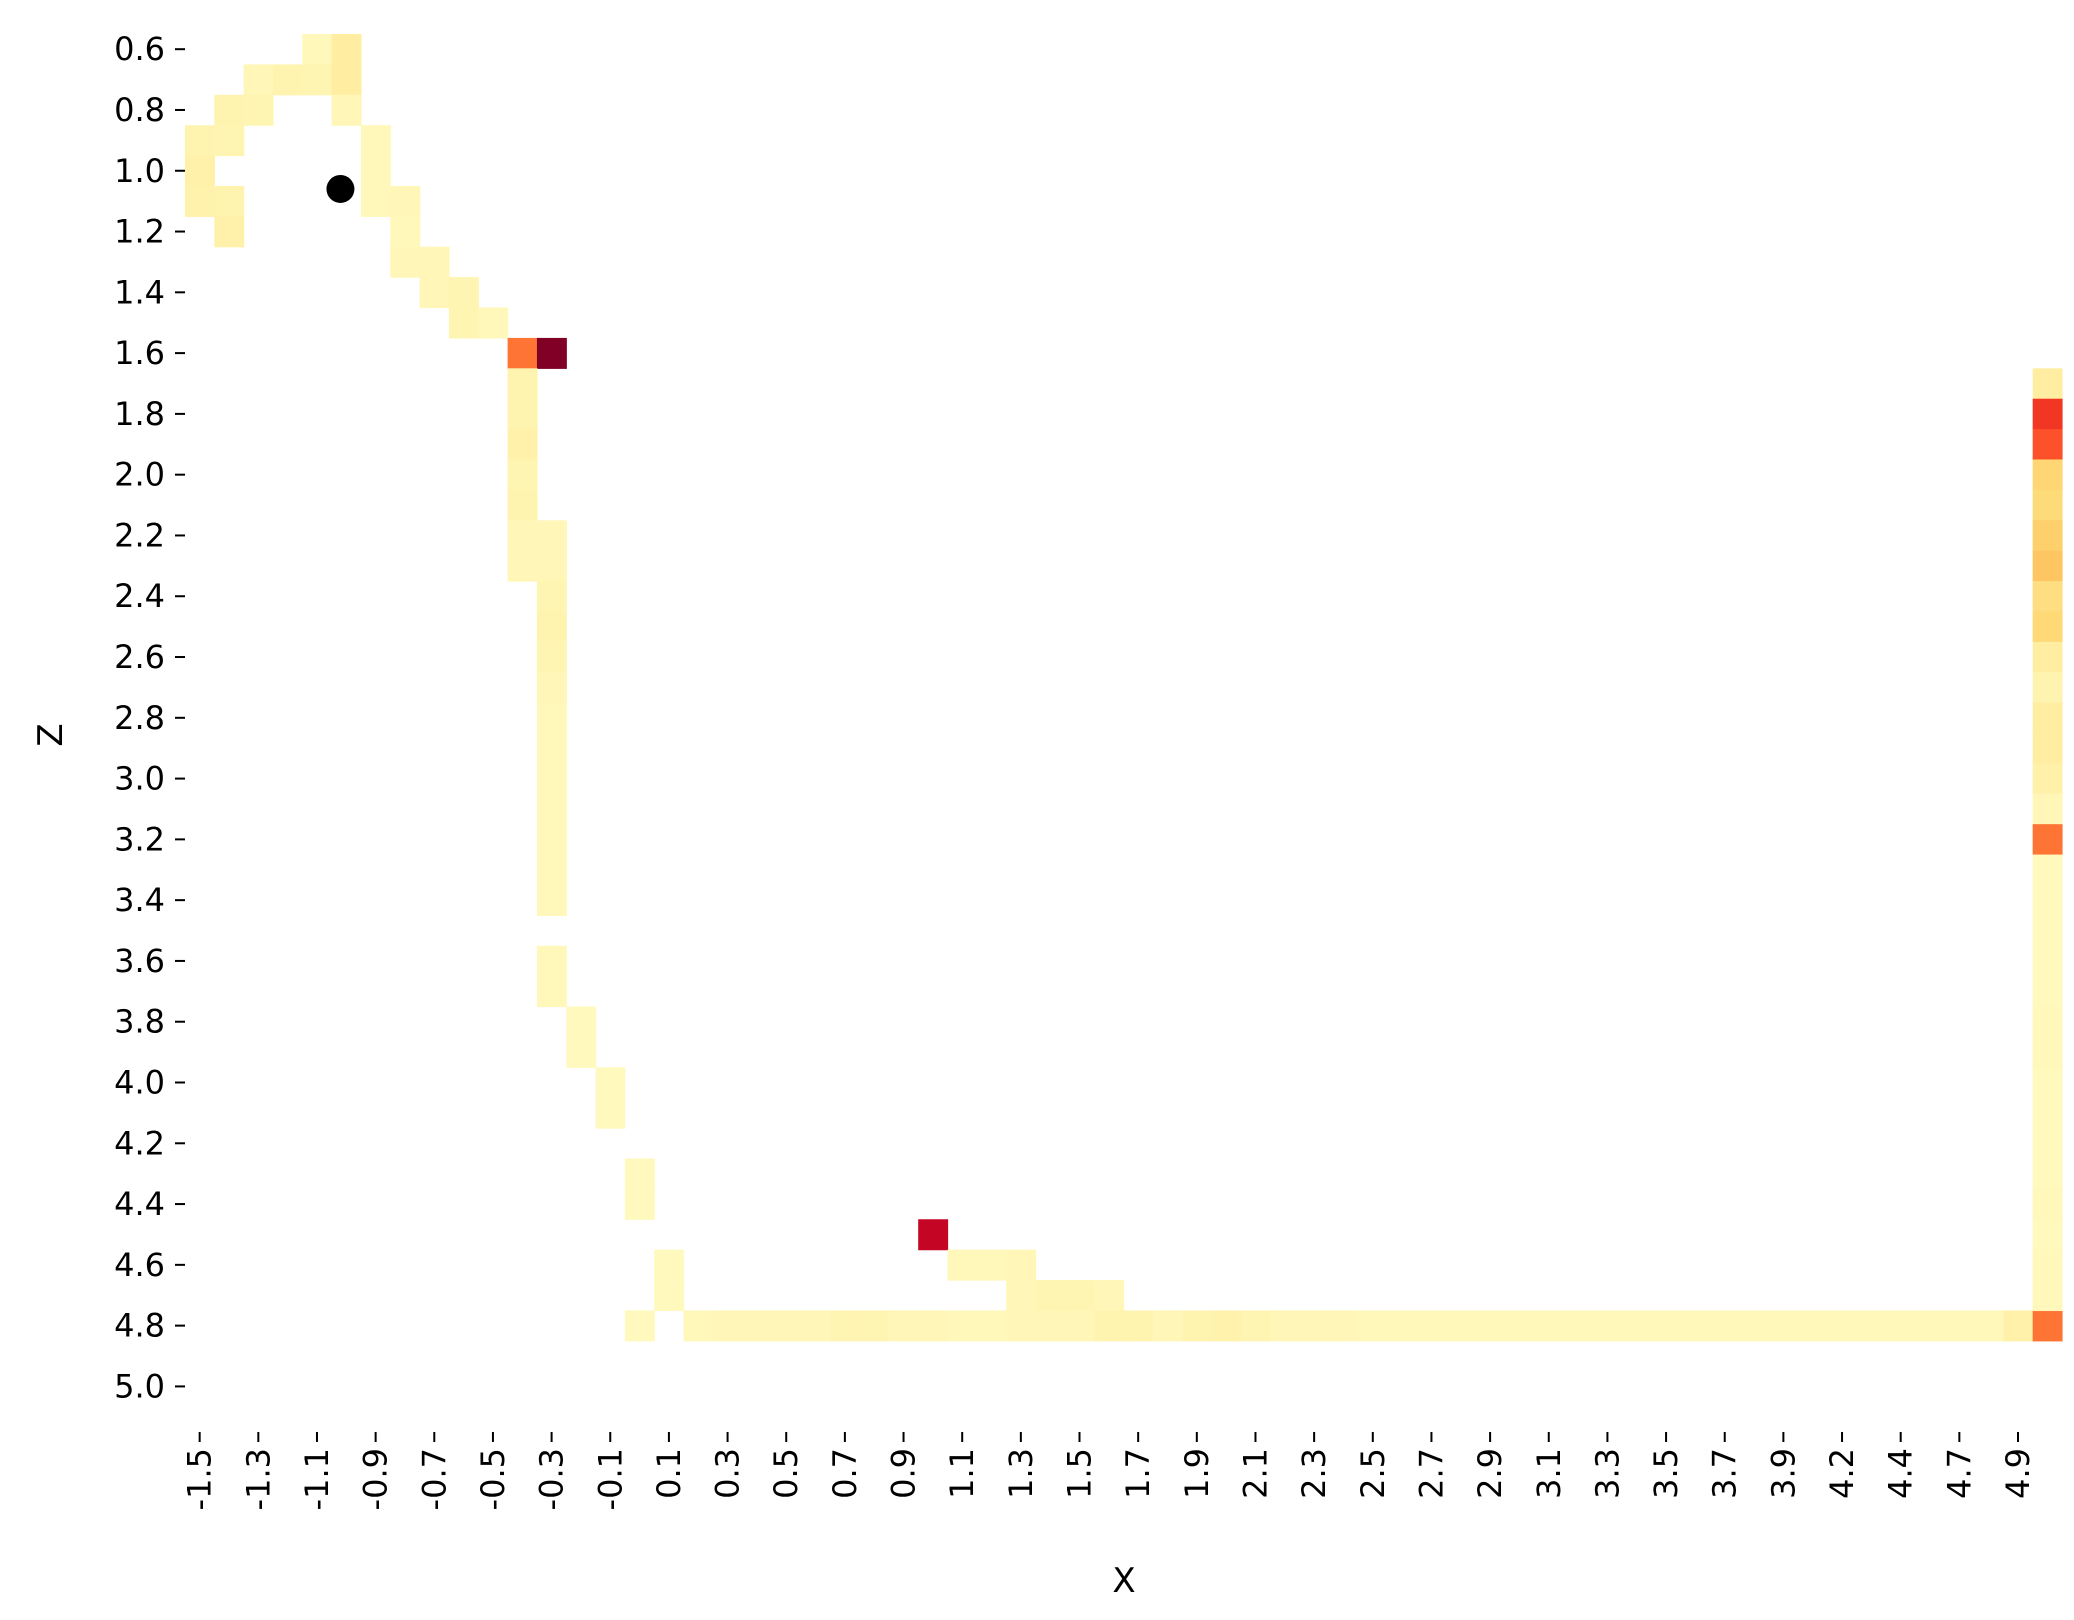  What do you see at coordinates (139, 475) in the screenshot?
I see `y-tick-label: 2.0` at bounding box center [139, 475].